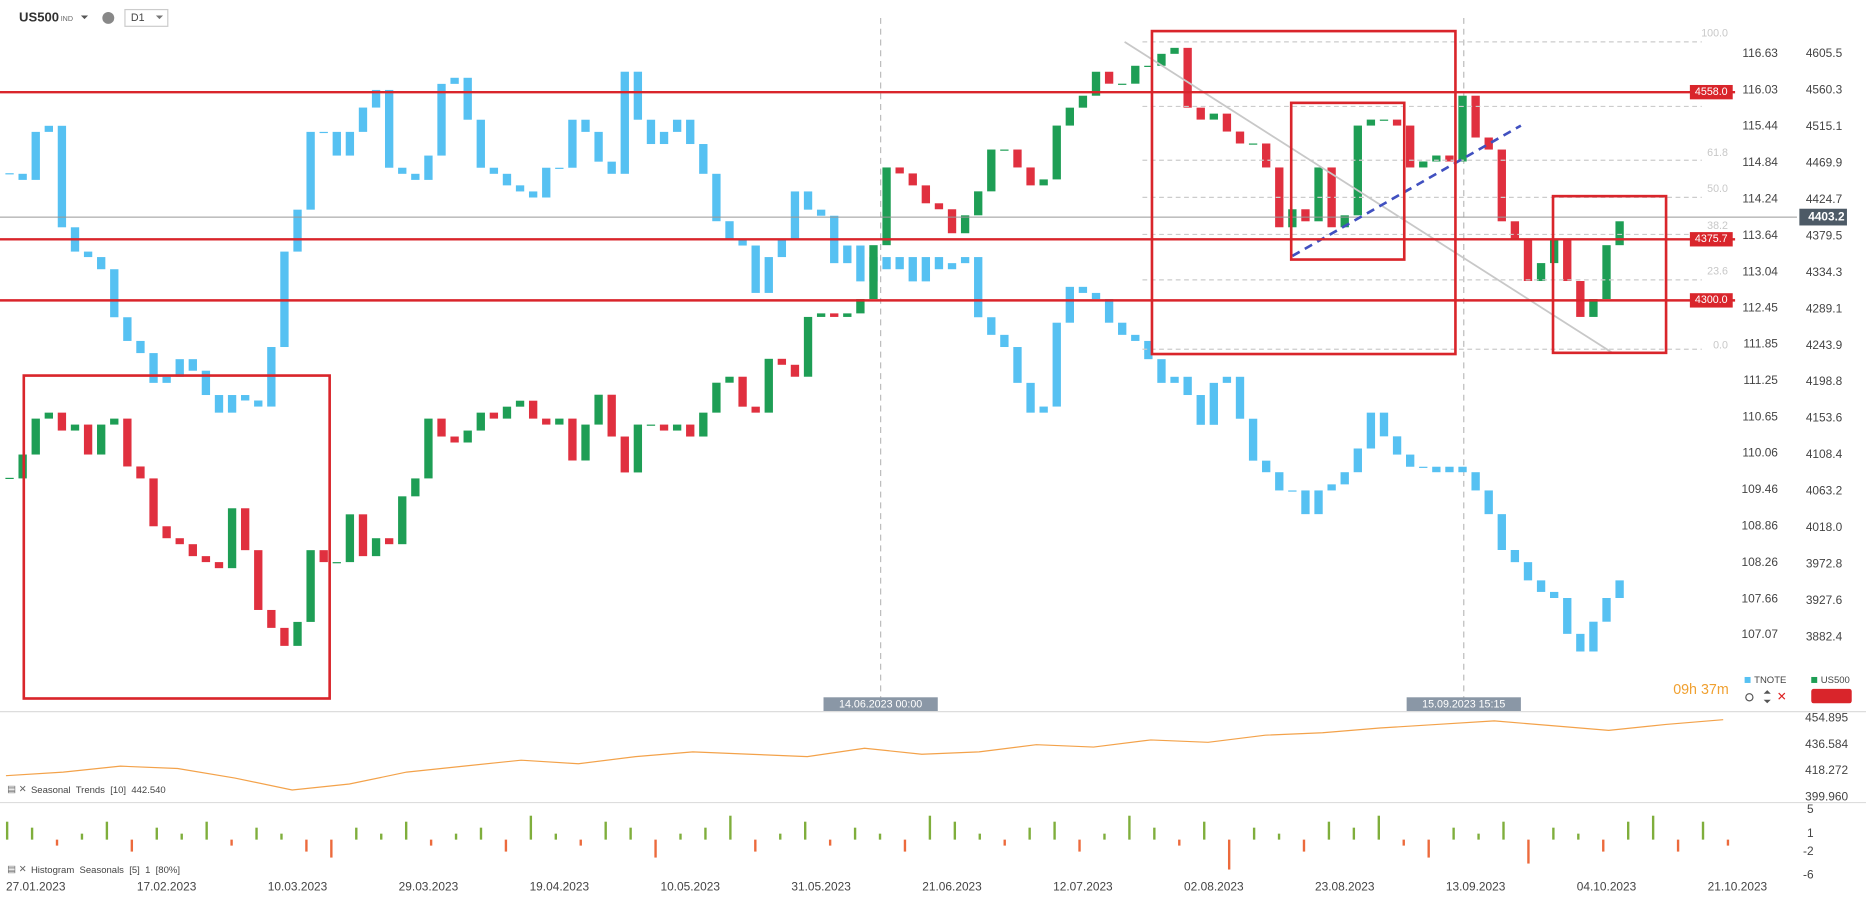 Image resolution: width=1866 pixels, height=909 pixels. What do you see at coordinates (105, 870) in the screenshot?
I see `indicator-title: Histogram Seasonals [5] 1 [80%]` at bounding box center [105, 870].